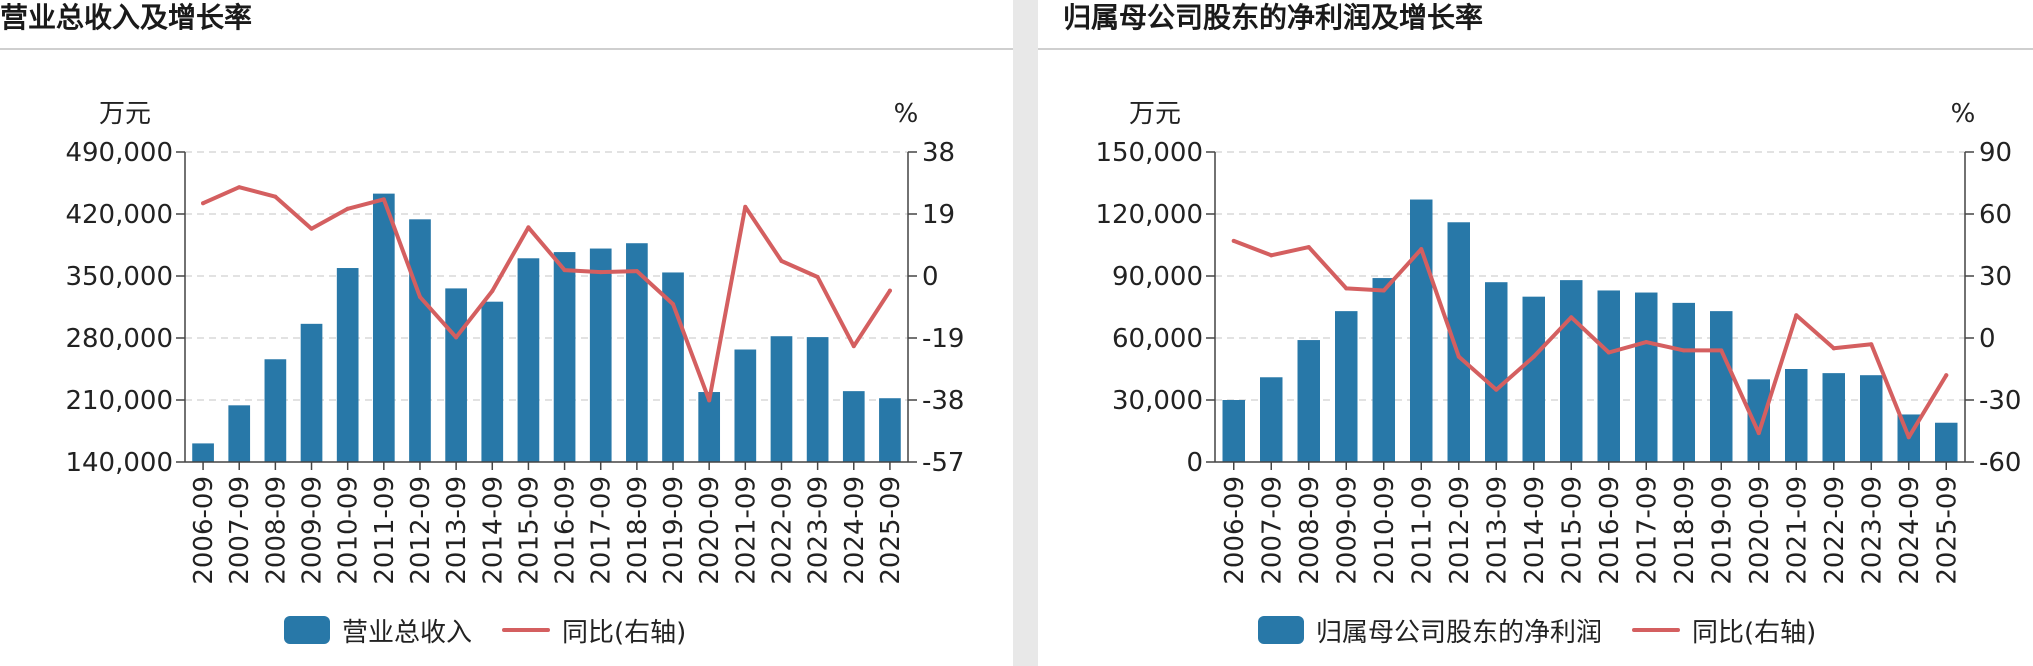 Image resolution: width=2033 pixels, height=666 pixels. What do you see at coordinates (1685, 530) in the screenshot?
I see `x-tick-label: 2018-09` at bounding box center [1685, 530].